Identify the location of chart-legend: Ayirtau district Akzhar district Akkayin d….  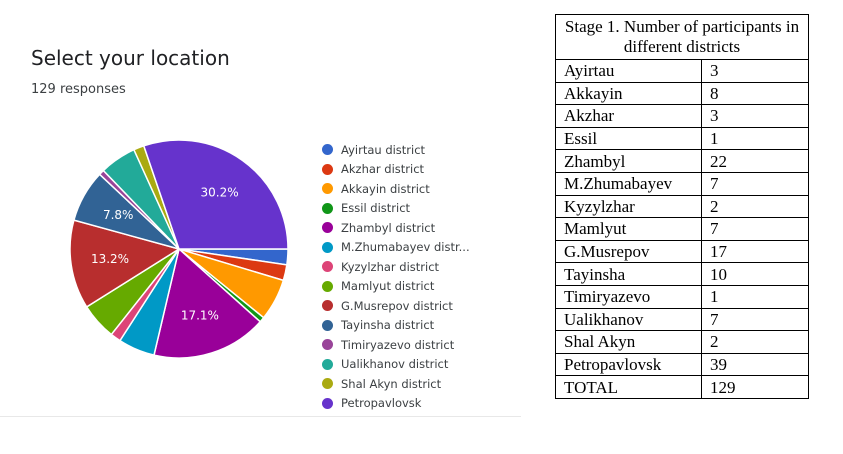
(396, 276).